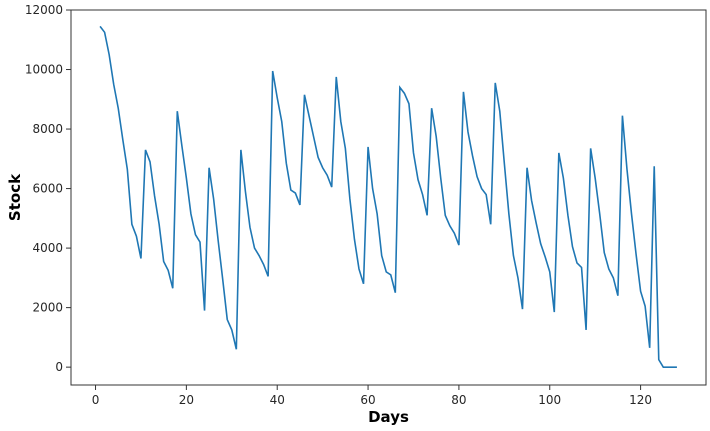 This screenshot has height=431, width=710. I want to click on x-axis-title: Days, so click(388, 417).